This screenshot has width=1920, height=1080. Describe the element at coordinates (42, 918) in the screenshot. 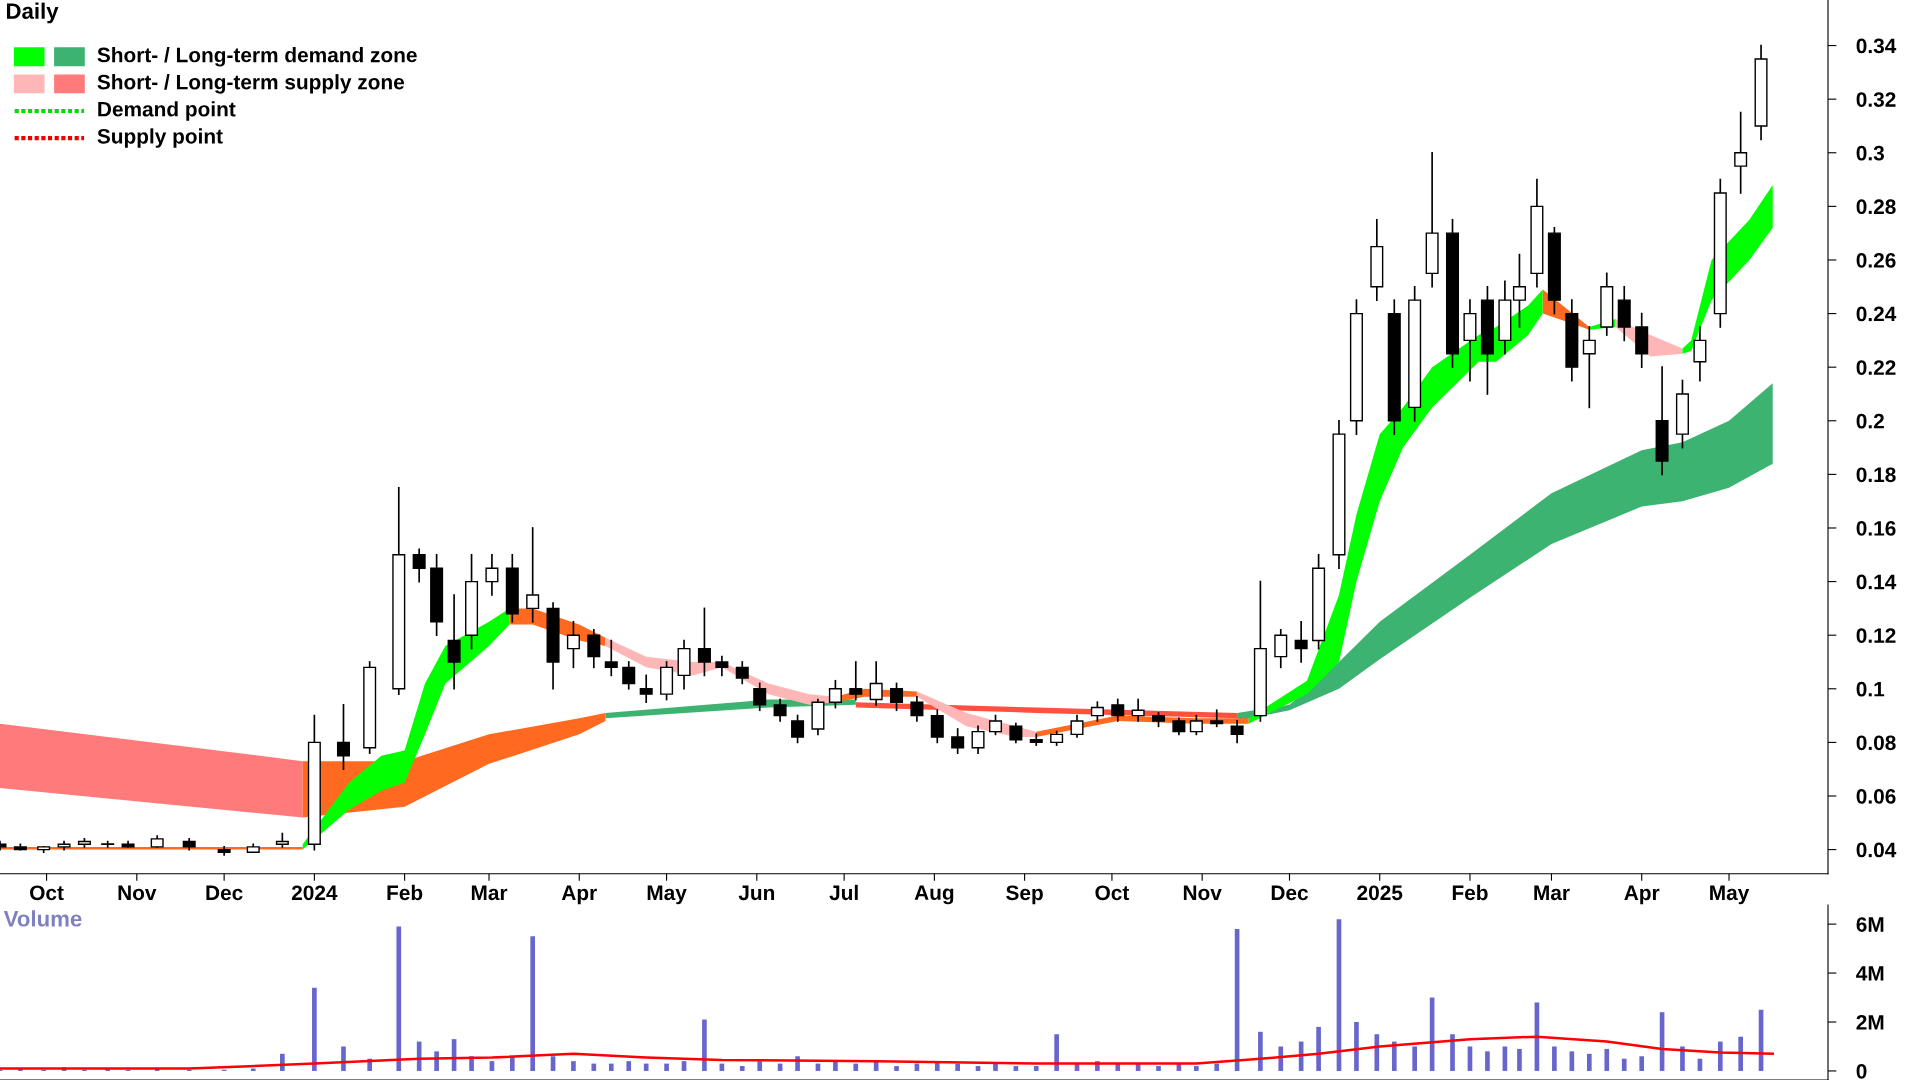

I see `chart-title: Volume` at that location.